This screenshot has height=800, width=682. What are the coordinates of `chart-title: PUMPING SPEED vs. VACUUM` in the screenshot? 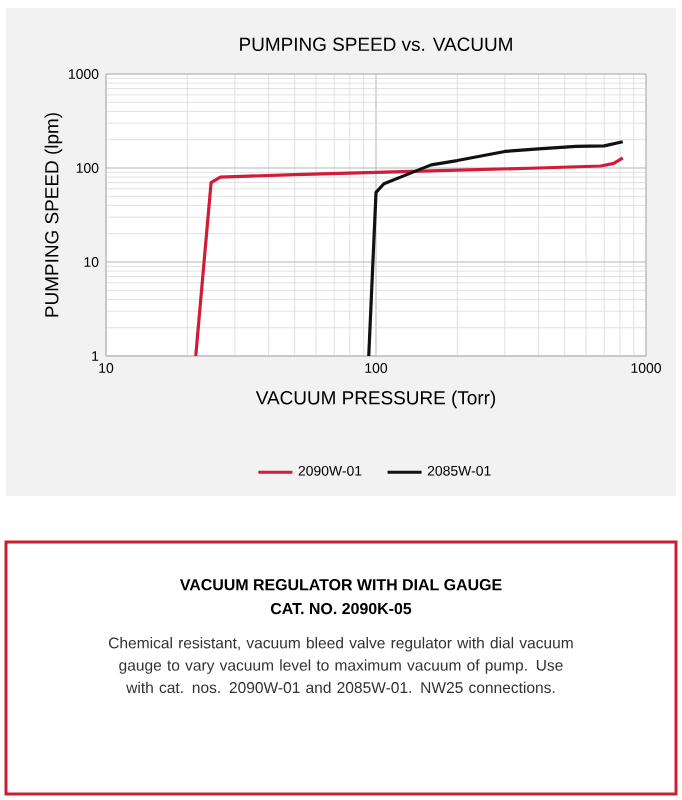 It's located at (376, 44).